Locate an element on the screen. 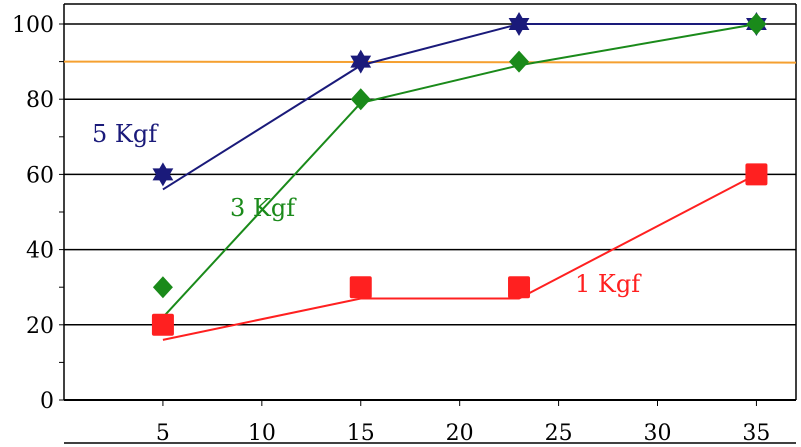 The width and height of the screenshot is (801, 447). x-tick-label-25: 25 is located at coordinates (559, 433).